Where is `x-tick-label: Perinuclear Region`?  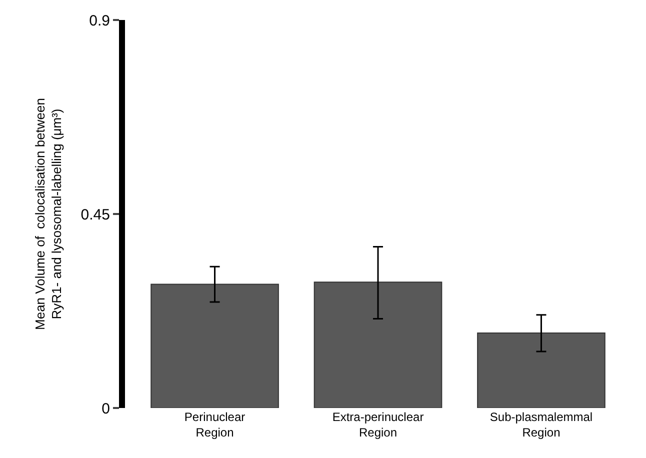 x-tick-label: Perinuclear Region is located at coordinates (215, 425).